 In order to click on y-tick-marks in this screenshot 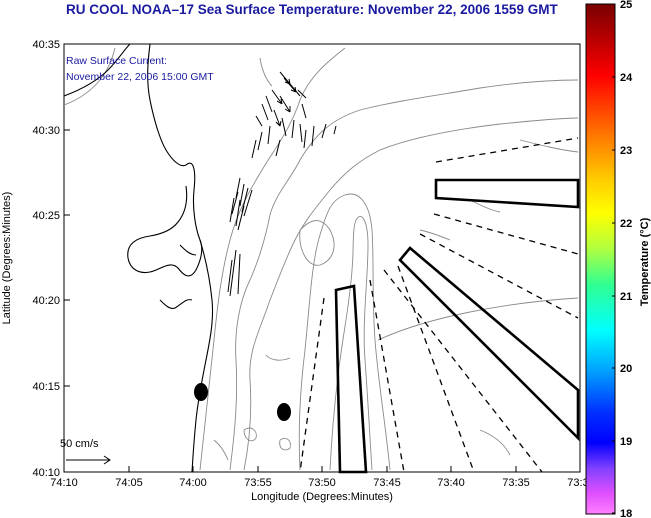, I will do `click(67, 258)`.